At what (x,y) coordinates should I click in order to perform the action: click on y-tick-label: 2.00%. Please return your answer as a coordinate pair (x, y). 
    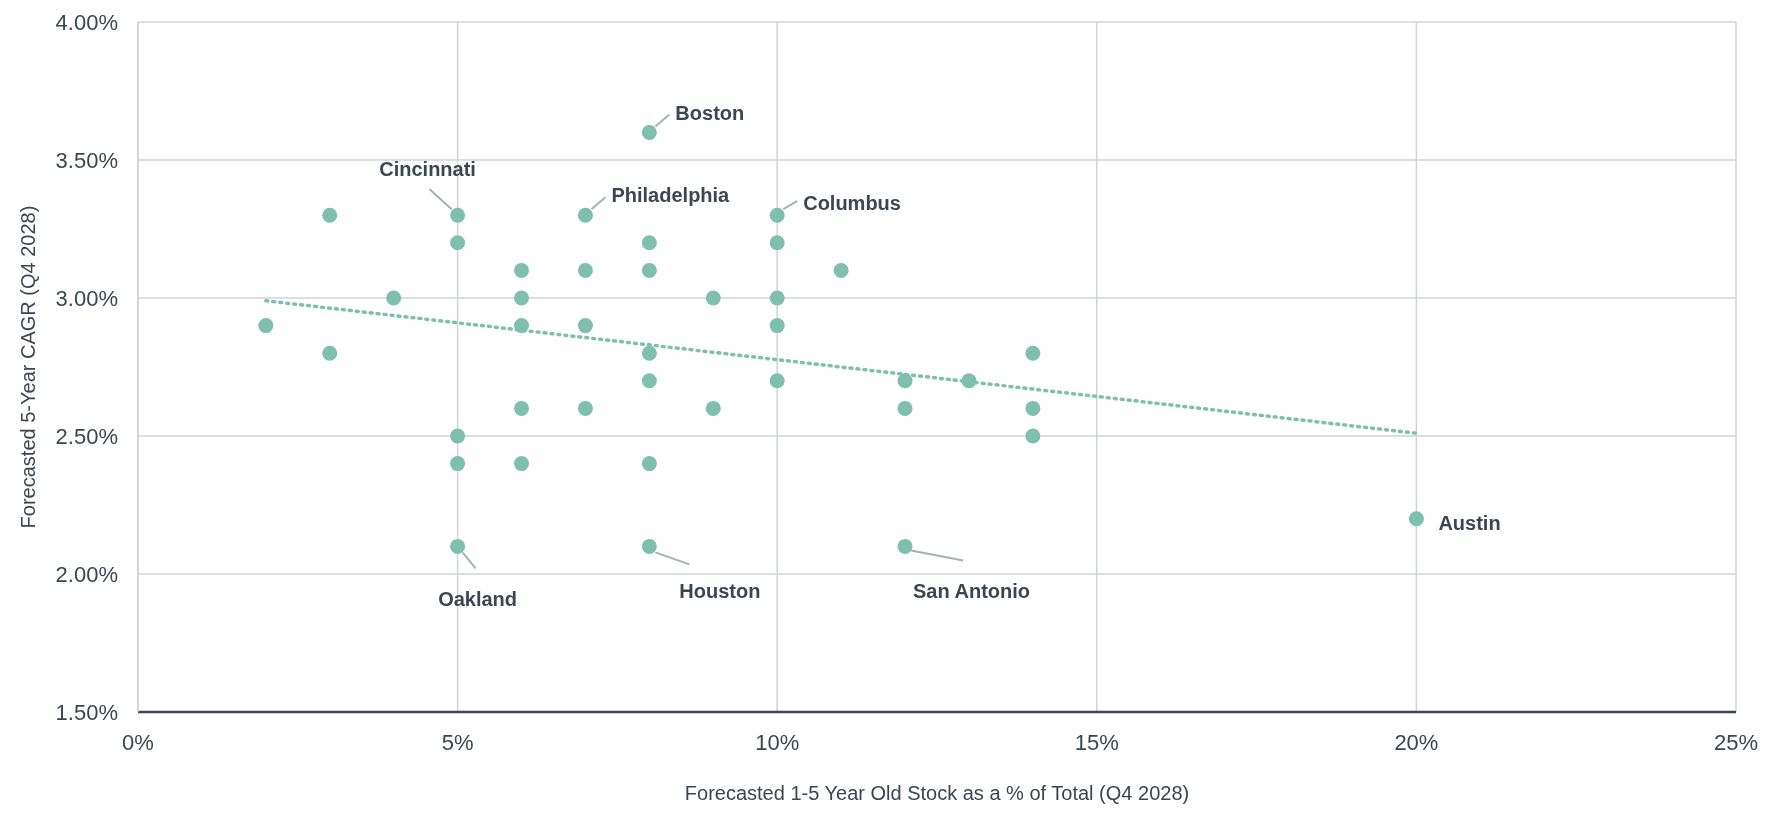
    Looking at the image, I should click on (86, 574).